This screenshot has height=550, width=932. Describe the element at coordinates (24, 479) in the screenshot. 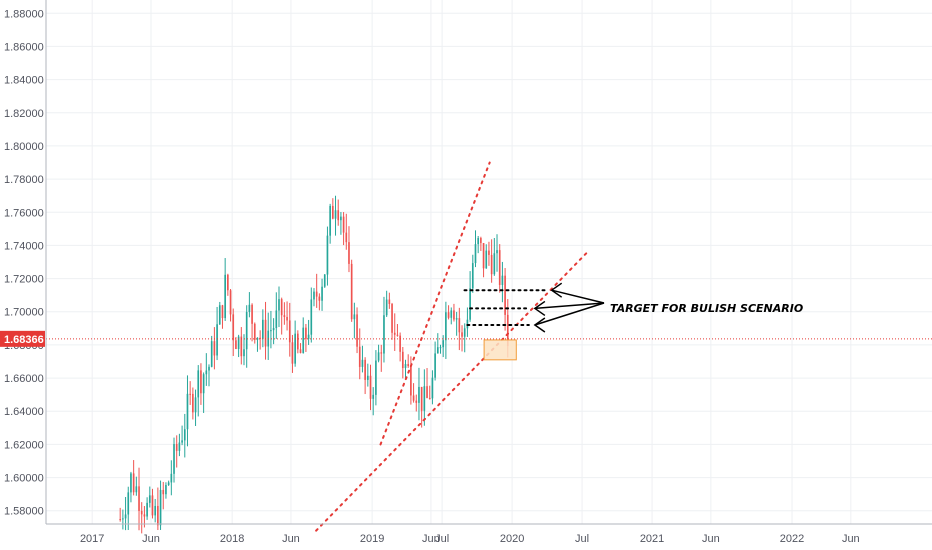

I see `y-tick-label: 1.60000` at that location.